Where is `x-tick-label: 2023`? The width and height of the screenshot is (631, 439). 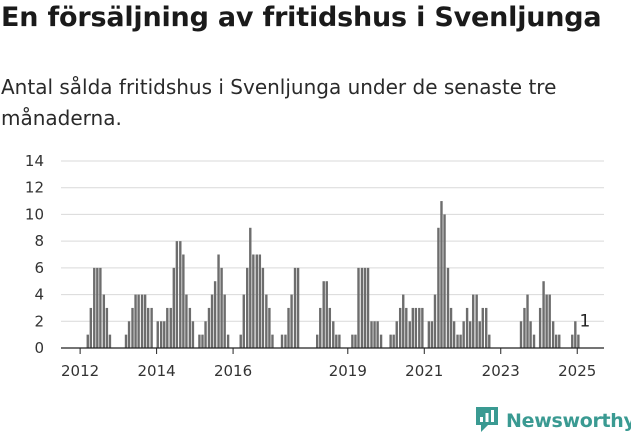
x-tick-label: 2023 is located at coordinates (501, 371).